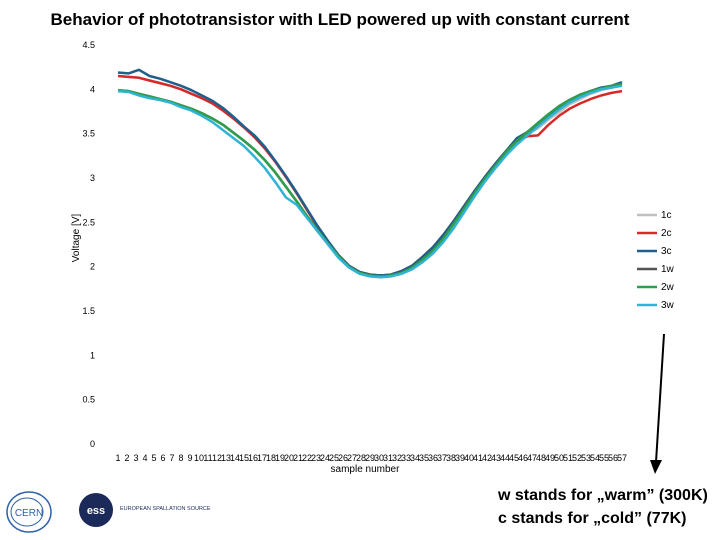  Describe the element at coordinates (92, 178) in the screenshot. I see `y-tick-label: 3` at that location.